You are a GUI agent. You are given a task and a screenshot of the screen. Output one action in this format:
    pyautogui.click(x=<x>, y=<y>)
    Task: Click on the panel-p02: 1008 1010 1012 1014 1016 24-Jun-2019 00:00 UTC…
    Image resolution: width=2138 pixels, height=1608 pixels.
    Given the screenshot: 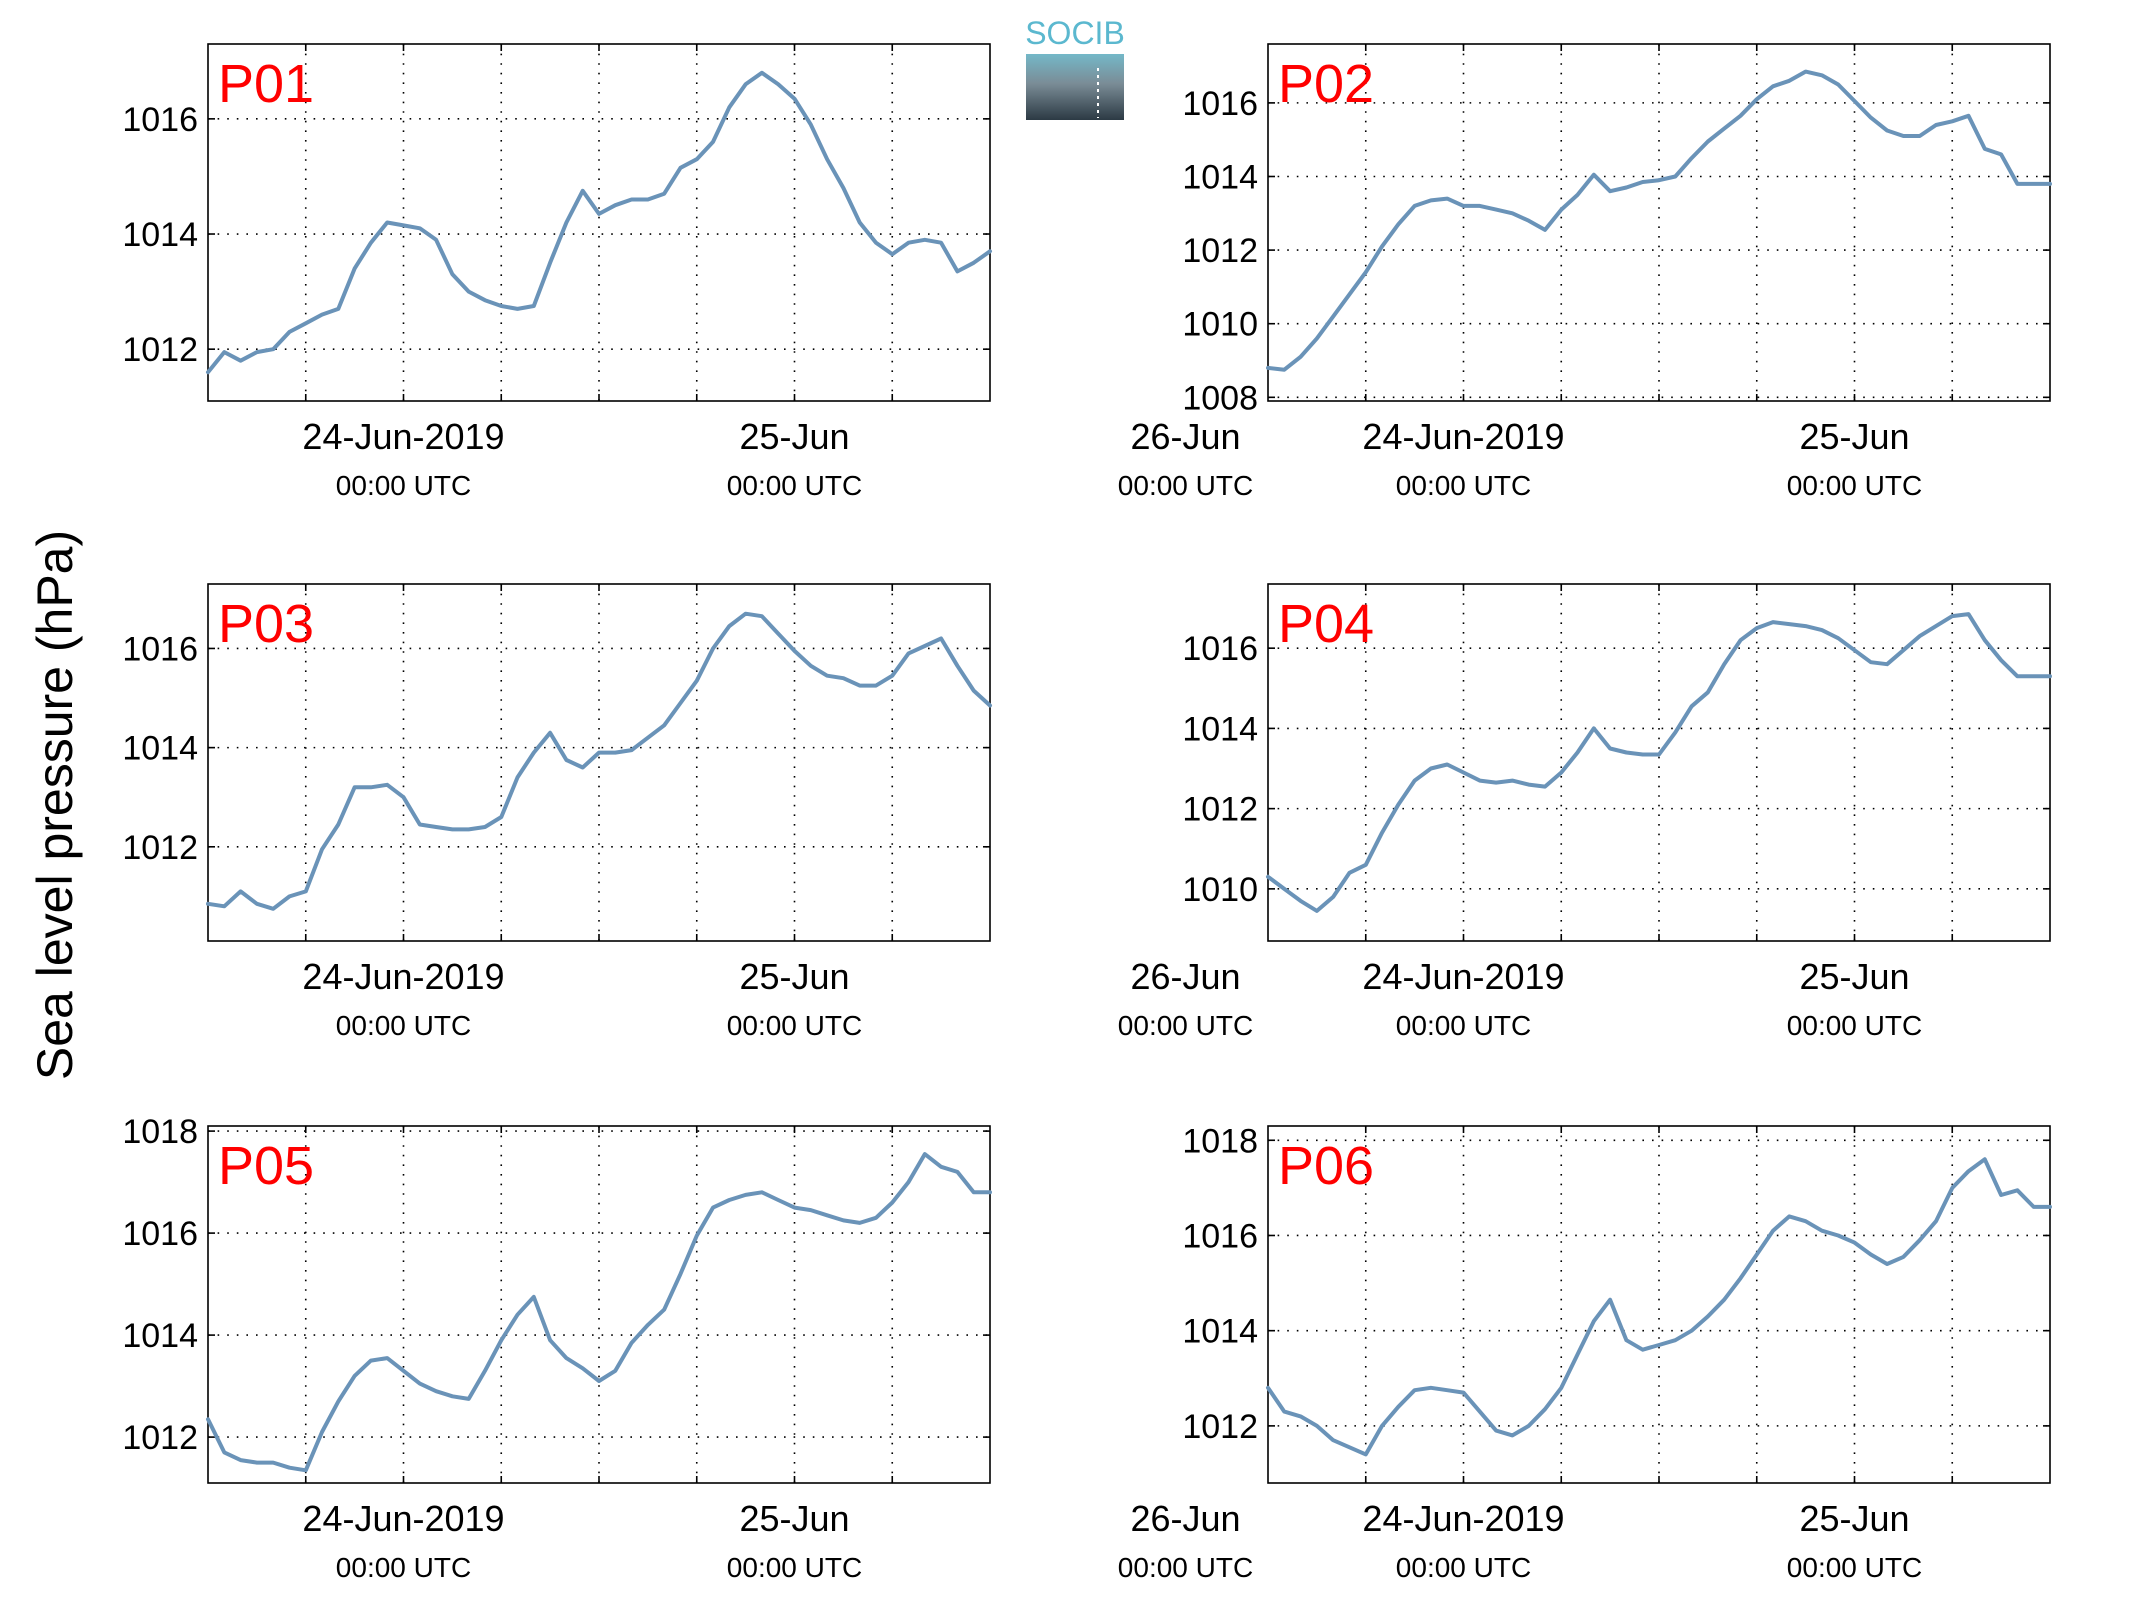 What is the action you would take?
    pyautogui.click(x=1617, y=272)
    